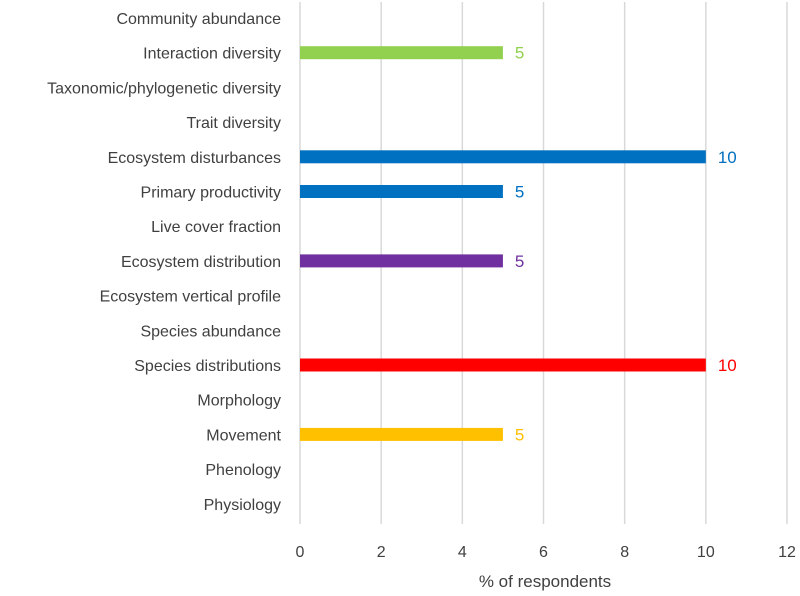  What do you see at coordinates (207, 366) in the screenshot?
I see `category-label: Species distributions` at bounding box center [207, 366].